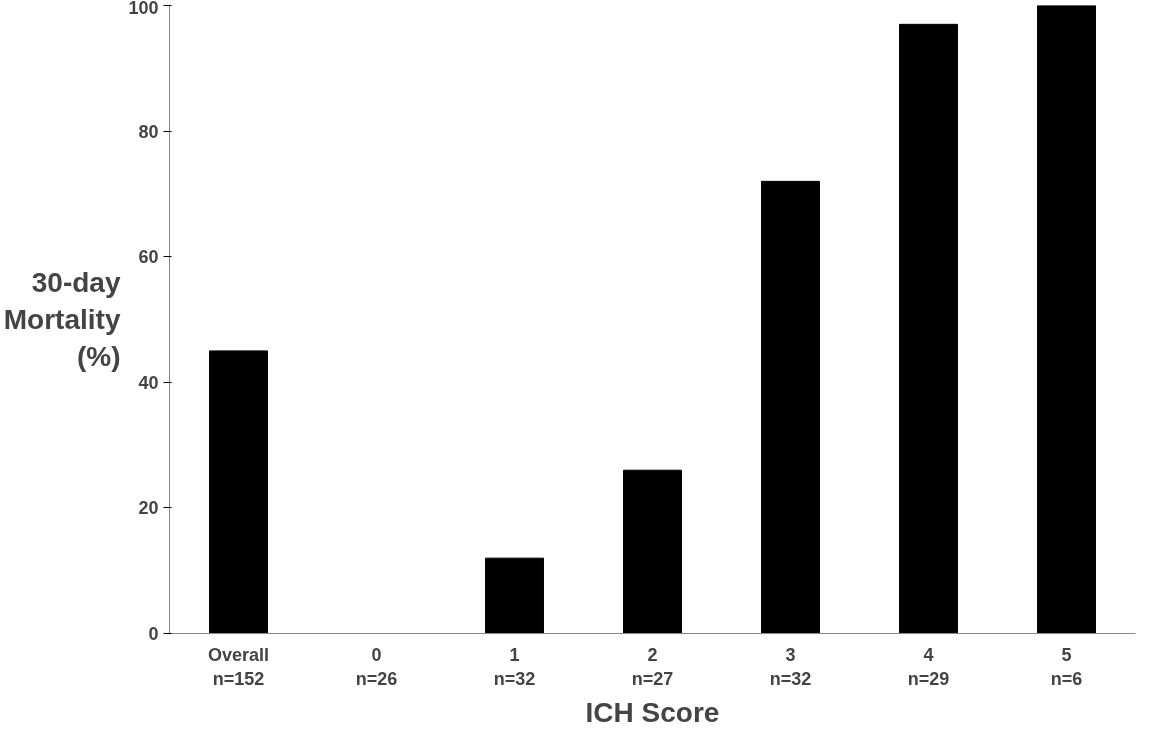 The width and height of the screenshot is (1153, 742). Describe the element at coordinates (143, 9) in the screenshot. I see `y-tick-label: 100` at that location.